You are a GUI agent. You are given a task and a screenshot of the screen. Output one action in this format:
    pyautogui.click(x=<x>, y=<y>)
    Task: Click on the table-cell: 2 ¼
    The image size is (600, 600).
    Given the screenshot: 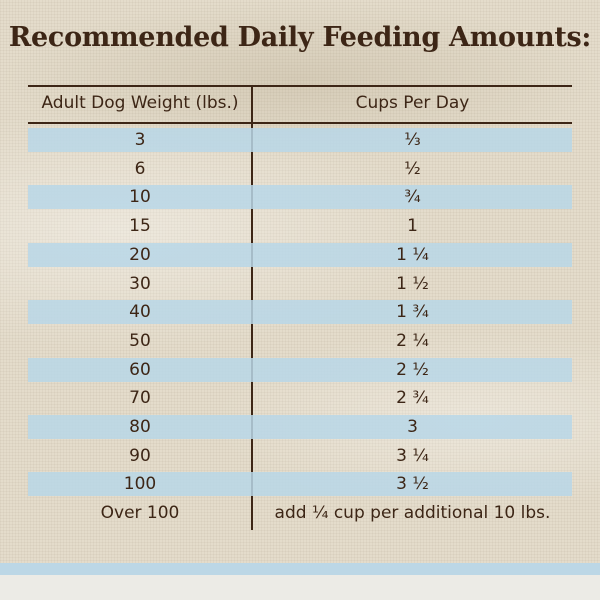 What is the action you would take?
    pyautogui.click(x=412, y=340)
    